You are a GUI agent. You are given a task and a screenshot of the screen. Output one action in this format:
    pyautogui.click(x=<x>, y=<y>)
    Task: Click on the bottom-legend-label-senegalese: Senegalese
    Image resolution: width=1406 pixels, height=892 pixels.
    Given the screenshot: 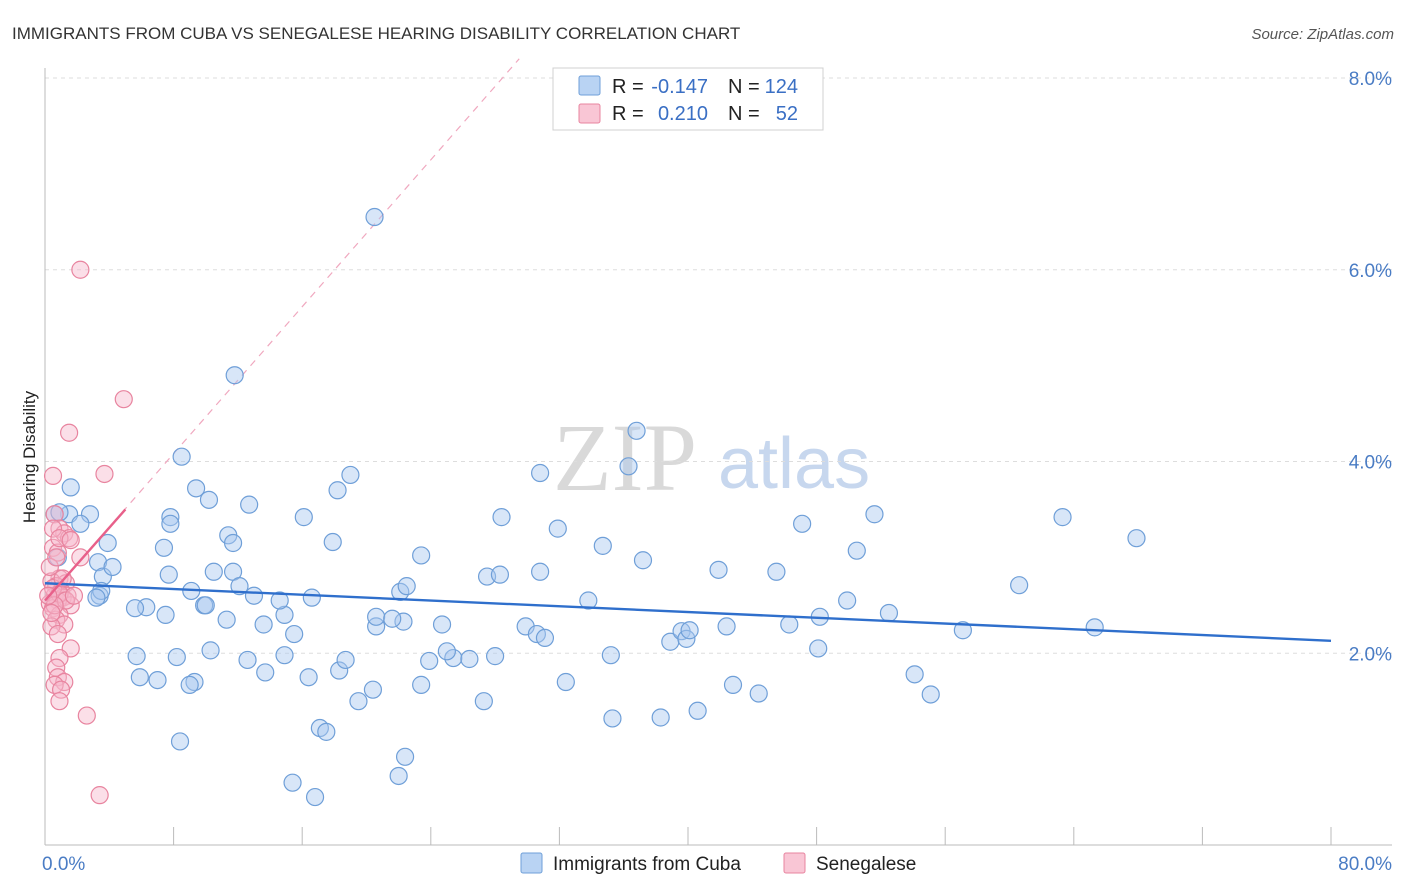 What is the action you would take?
    pyautogui.click(x=866, y=864)
    